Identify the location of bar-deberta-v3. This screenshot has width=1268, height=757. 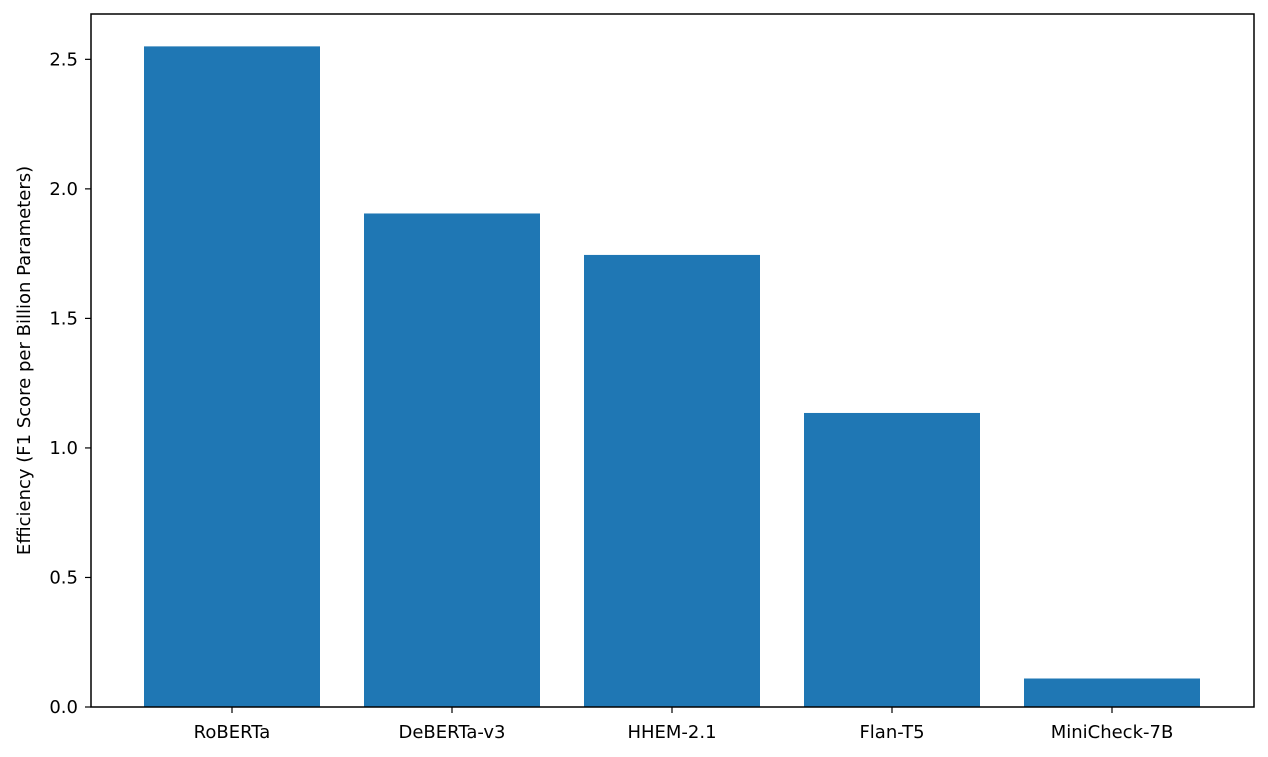
(452, 460).